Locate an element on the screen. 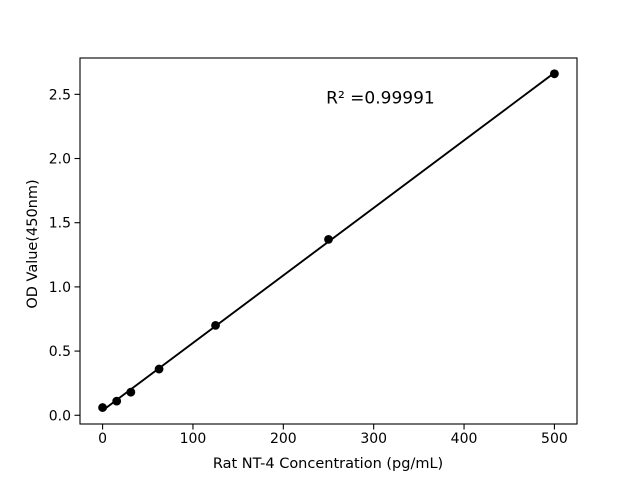  x-axis-label: Rat NT-4 Concentration (pg/mL) is located at coordinates (328, 464).